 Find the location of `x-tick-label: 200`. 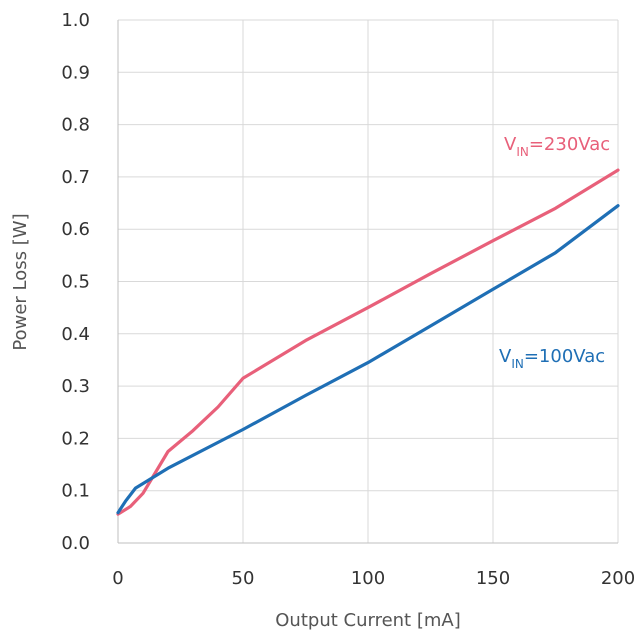

x-tick-label: 200 is located at coordinates (618, 578).